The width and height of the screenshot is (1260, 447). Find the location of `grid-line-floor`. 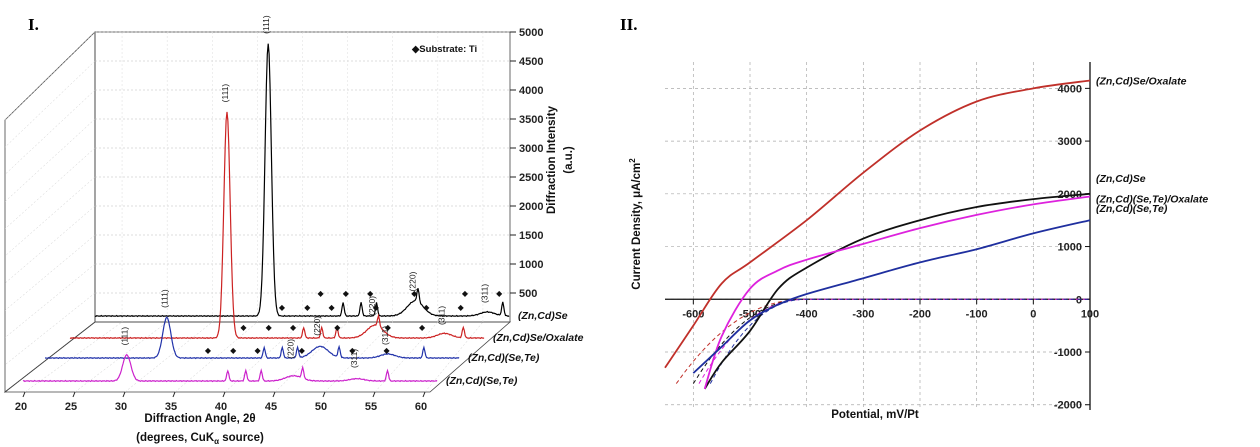

grid-line-floor is located at coordinates (121, 357).